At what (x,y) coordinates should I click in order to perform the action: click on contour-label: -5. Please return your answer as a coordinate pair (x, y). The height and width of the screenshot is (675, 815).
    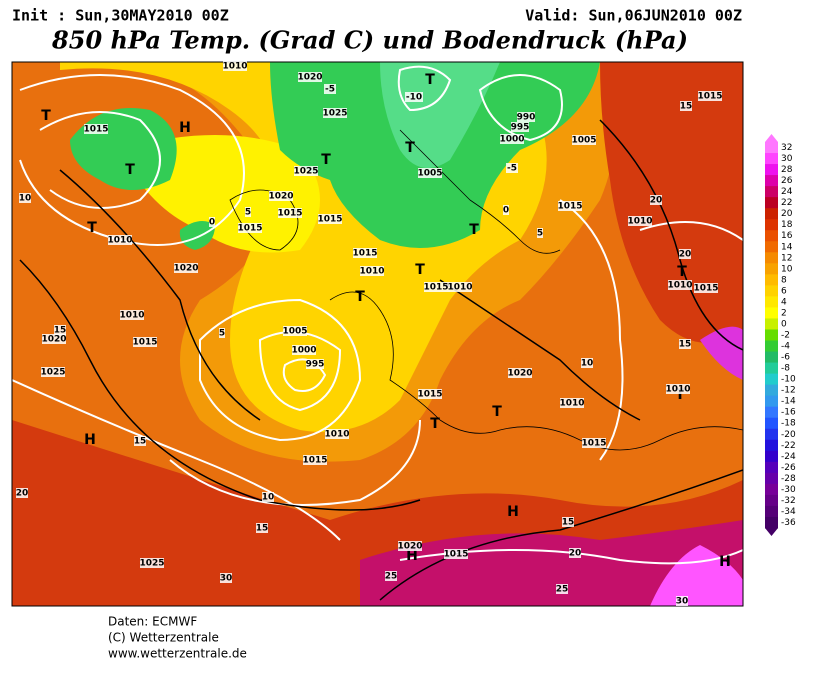
    Looking at the image, I should click on (512, 169).